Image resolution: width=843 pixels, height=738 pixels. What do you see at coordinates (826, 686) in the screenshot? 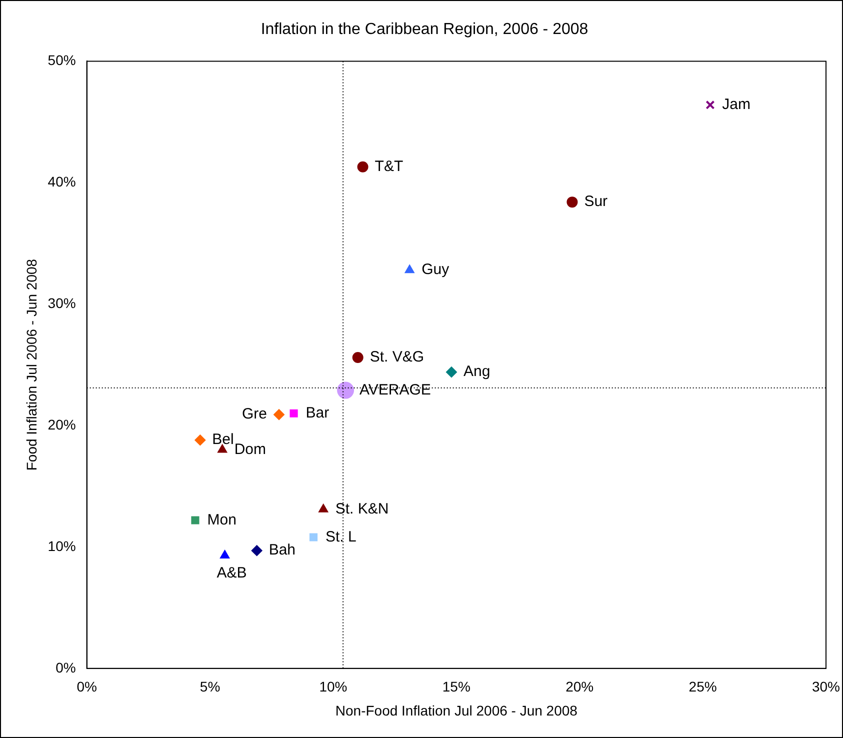
I see `x-tick-label: 30%` at bounding box center [826, 686].